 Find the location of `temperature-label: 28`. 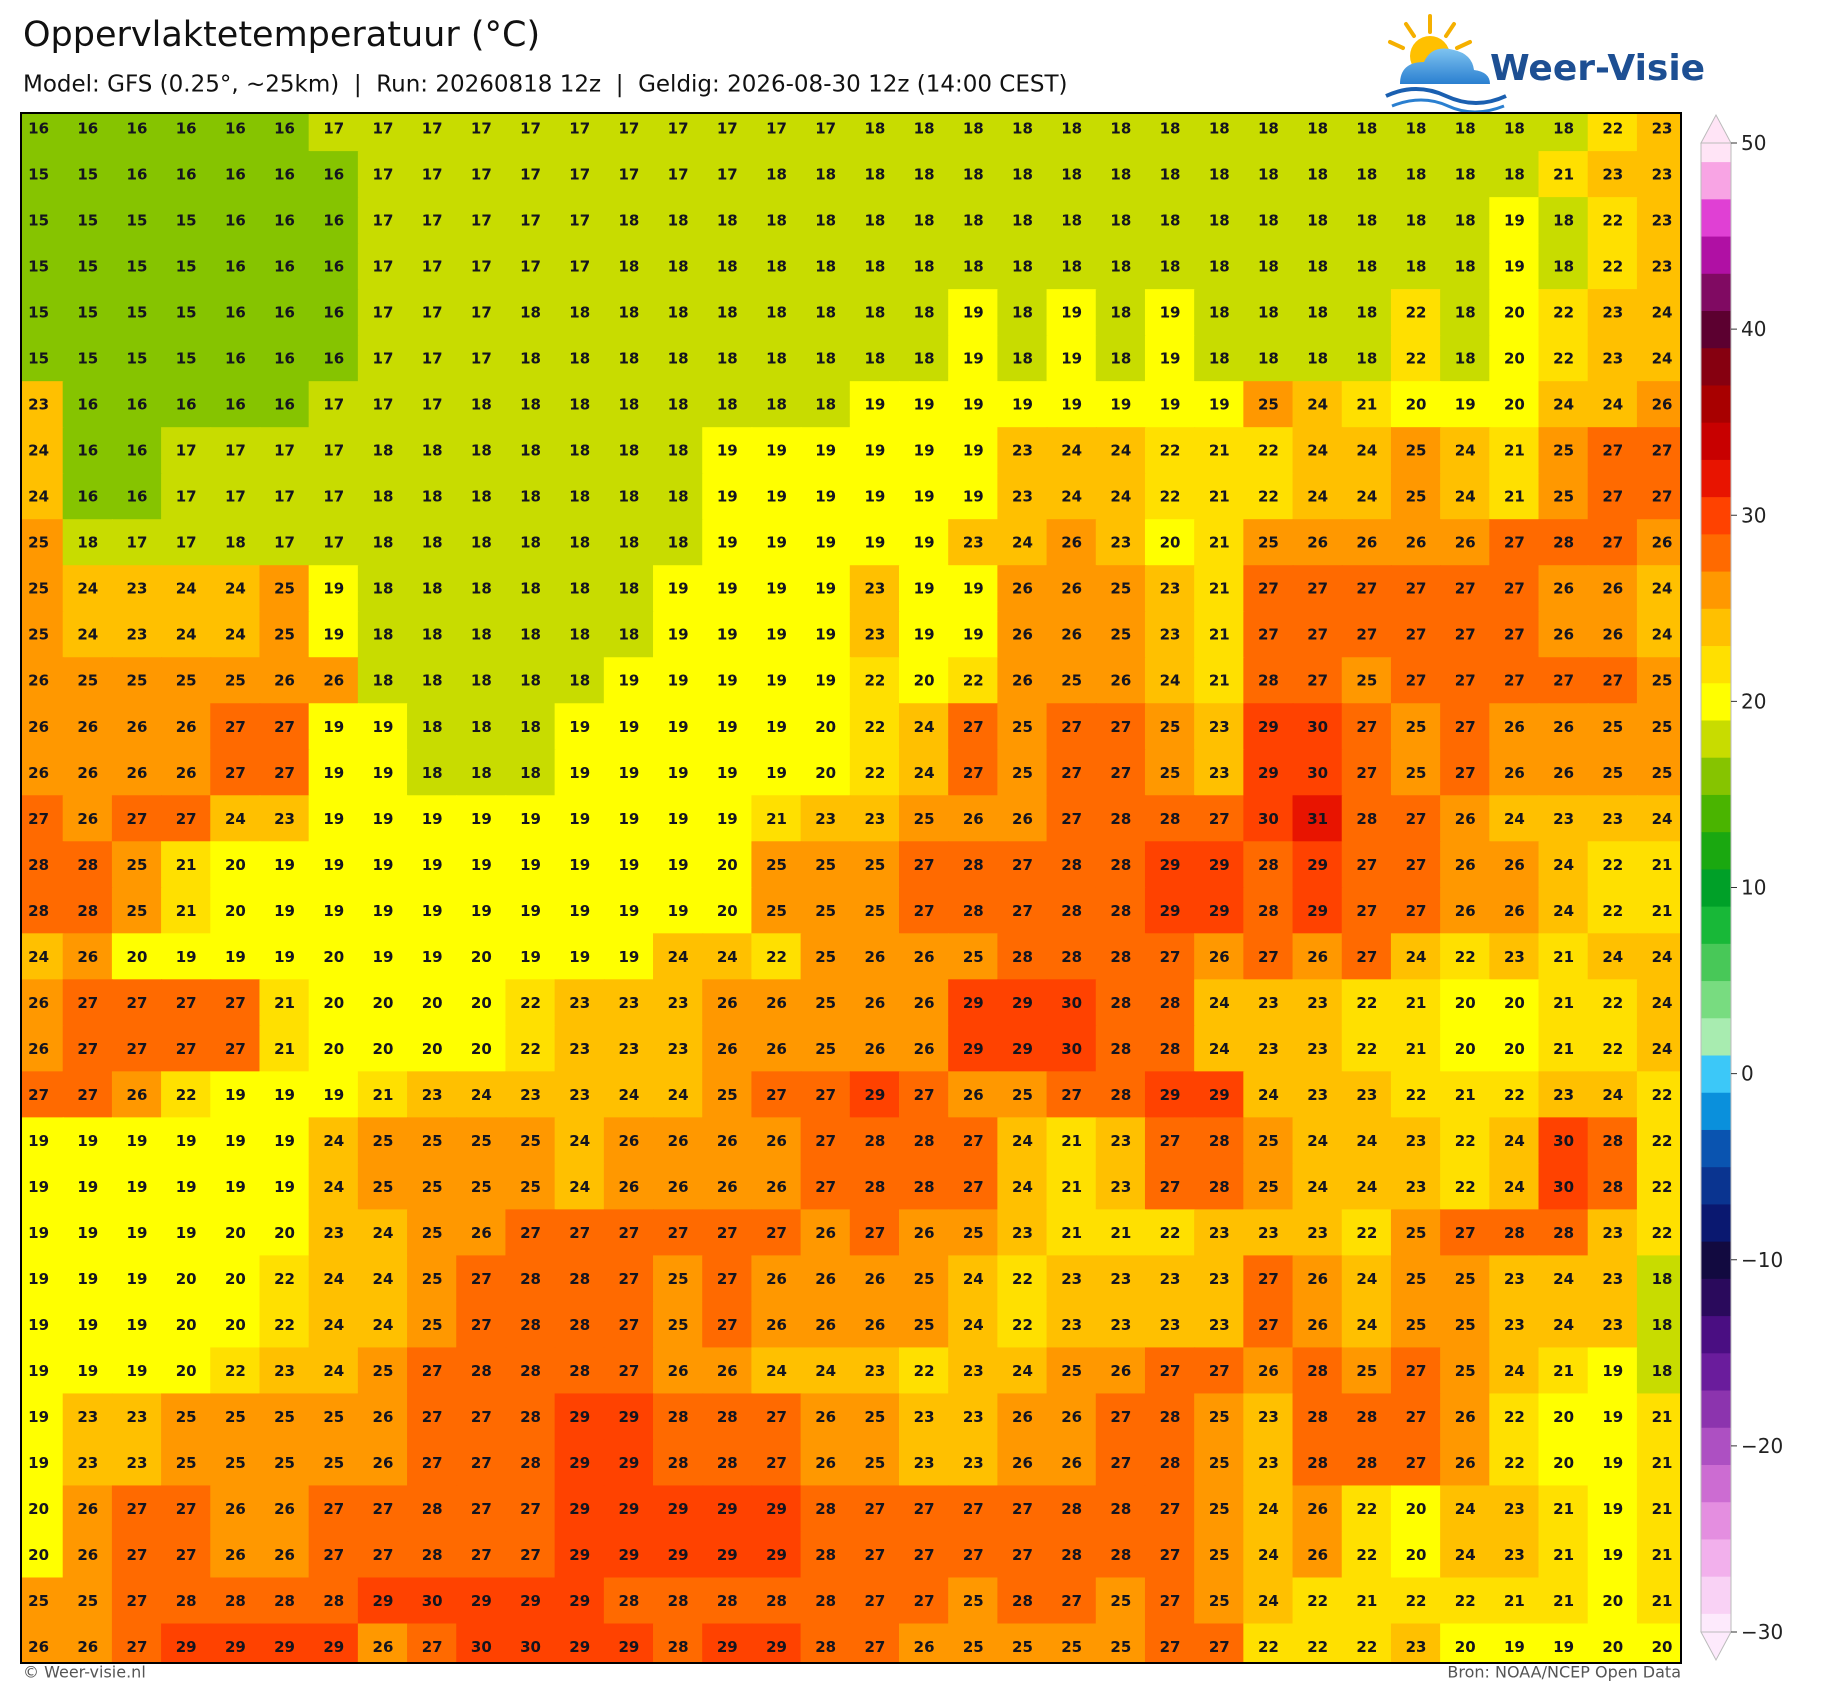

temperature-label: 28 is located at coordinates (1612, 1141).